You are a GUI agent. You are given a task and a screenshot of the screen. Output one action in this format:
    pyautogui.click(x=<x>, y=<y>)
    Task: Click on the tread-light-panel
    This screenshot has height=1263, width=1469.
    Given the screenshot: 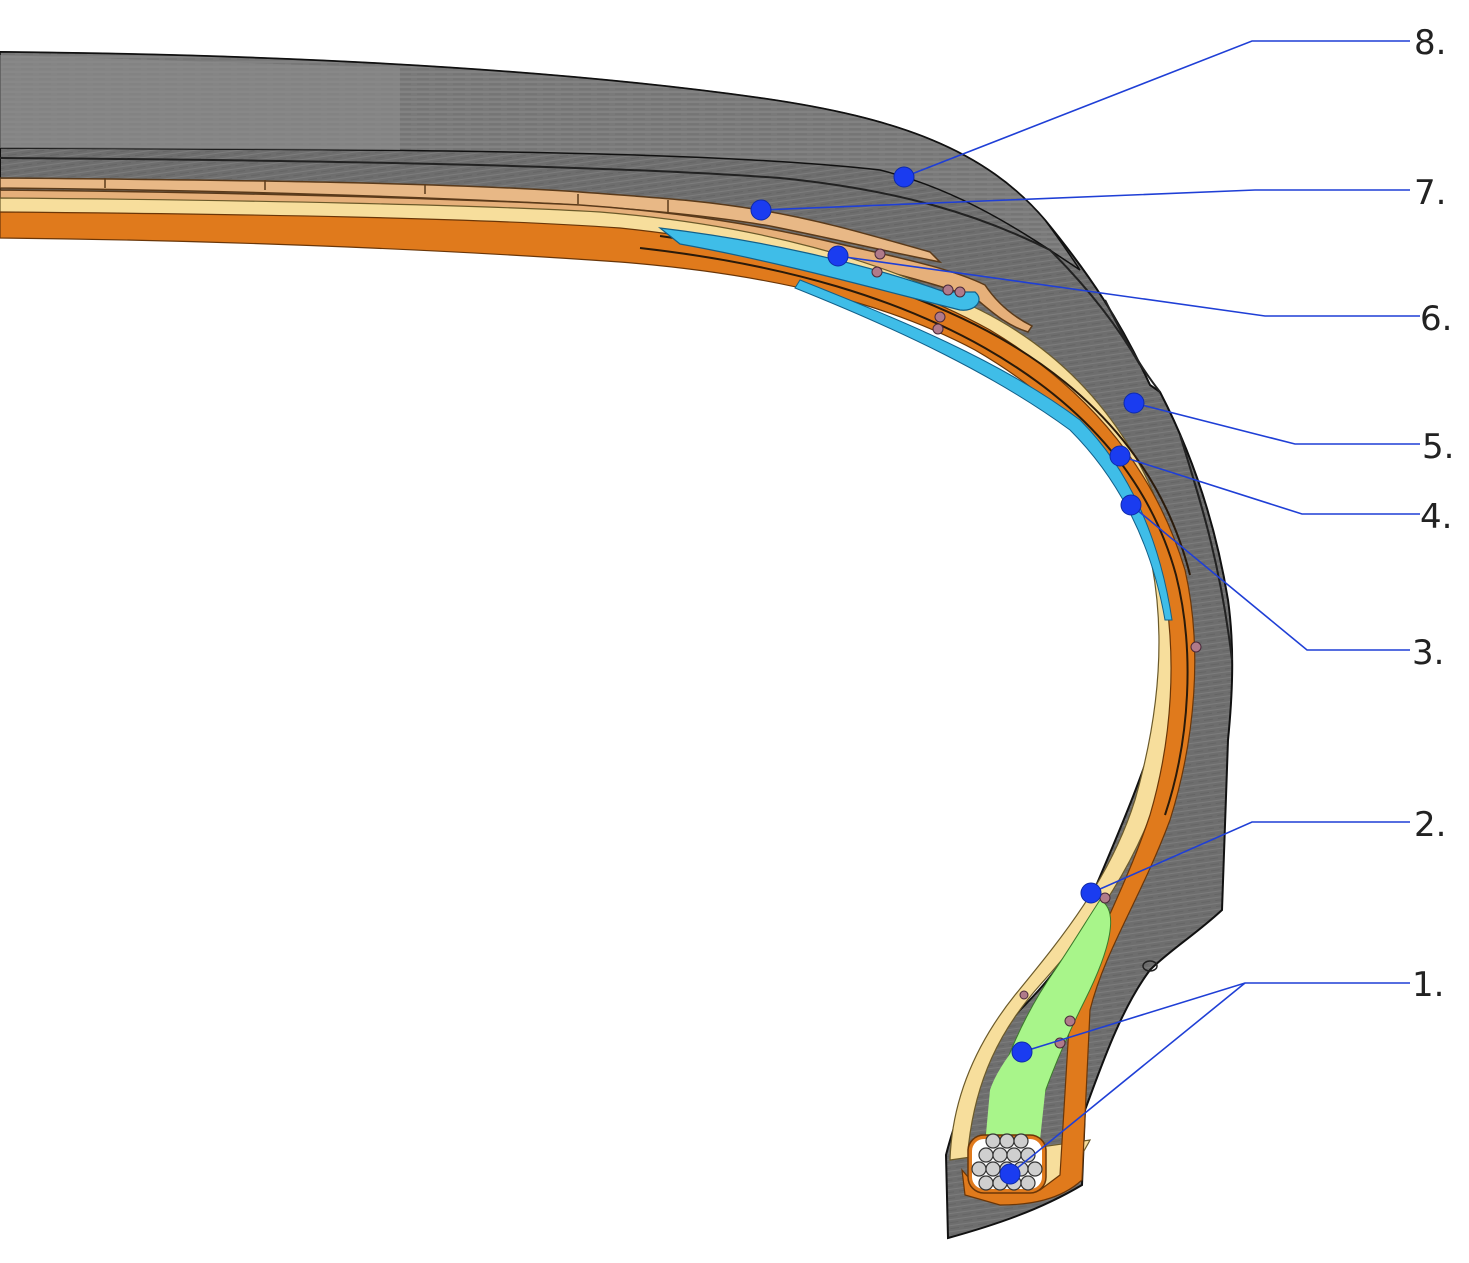 What is the action you would take?
    pyautogui.click(x=200, y=102)
    